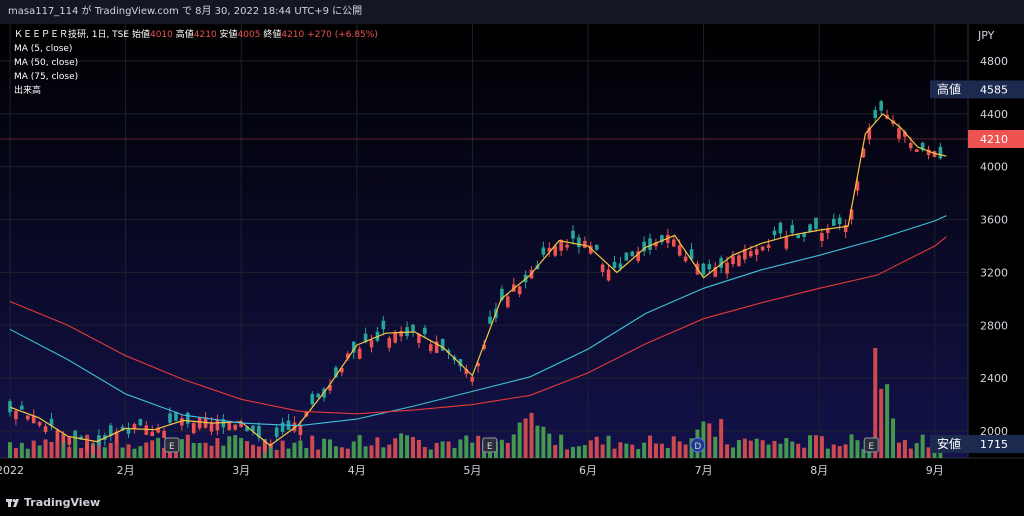 This screenshot has width=1024, height=516. Describe the element at coordinates (205, 35) in the screenshot. I see `high-value: 4210` at that location.